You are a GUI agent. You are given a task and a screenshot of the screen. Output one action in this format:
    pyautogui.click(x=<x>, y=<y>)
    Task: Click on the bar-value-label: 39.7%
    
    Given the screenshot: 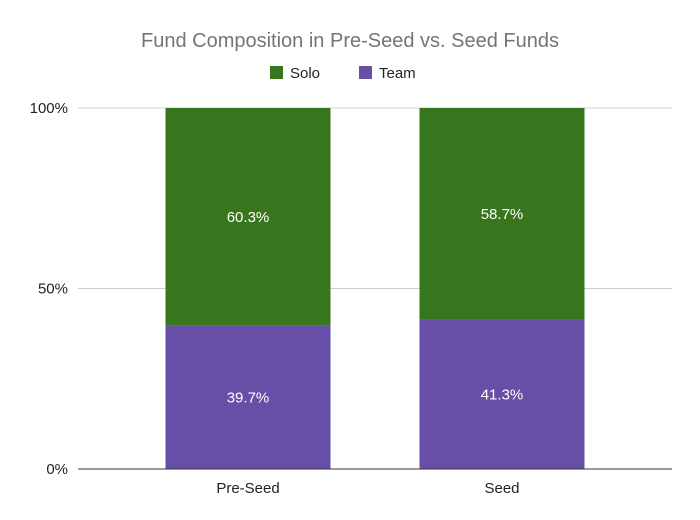 What is the action you would take?
    pyautogui.click(x=248, y=397)
    